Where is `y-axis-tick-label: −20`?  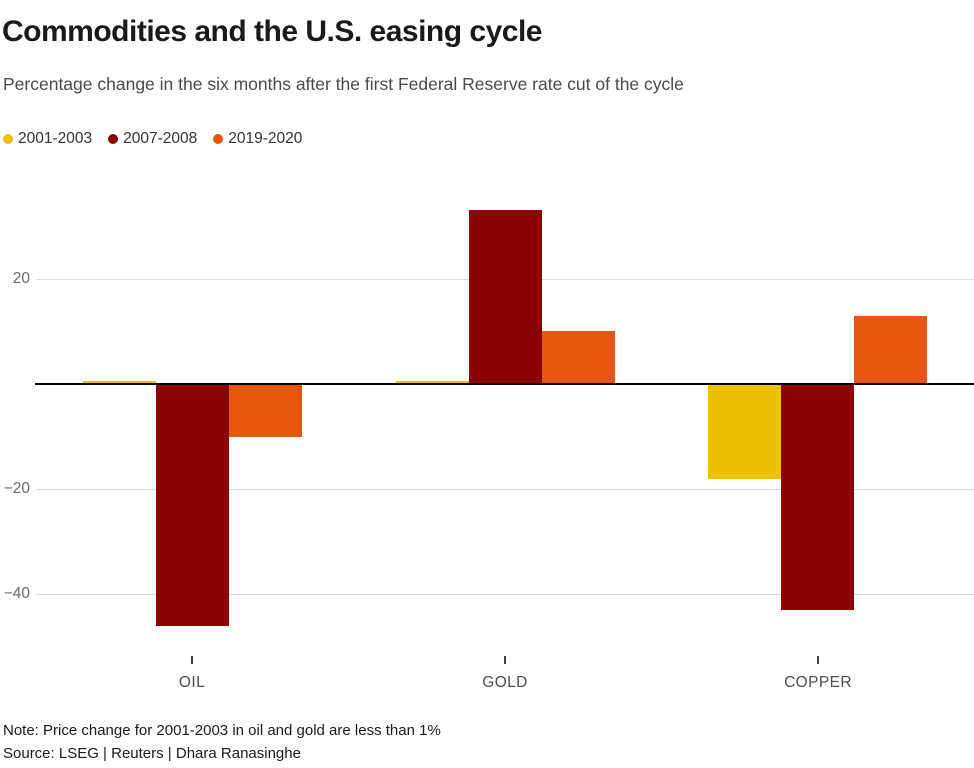 y-axis-tick-label: −20 is located at coordinates (16, 488).